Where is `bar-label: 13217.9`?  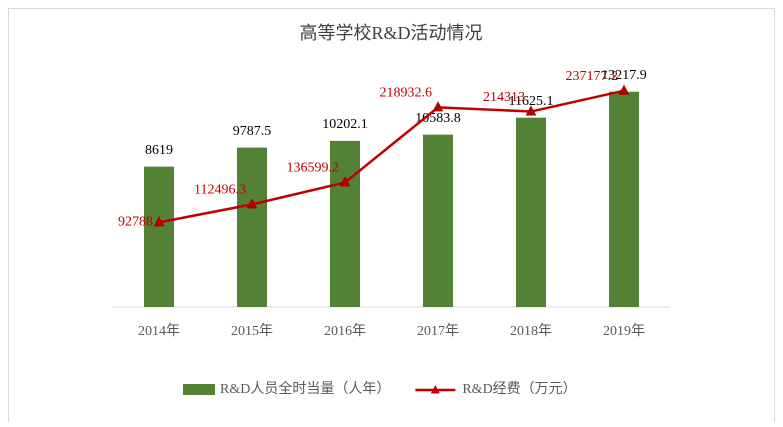
bar-label: 13217.9 is located at coordinates (624, 75).